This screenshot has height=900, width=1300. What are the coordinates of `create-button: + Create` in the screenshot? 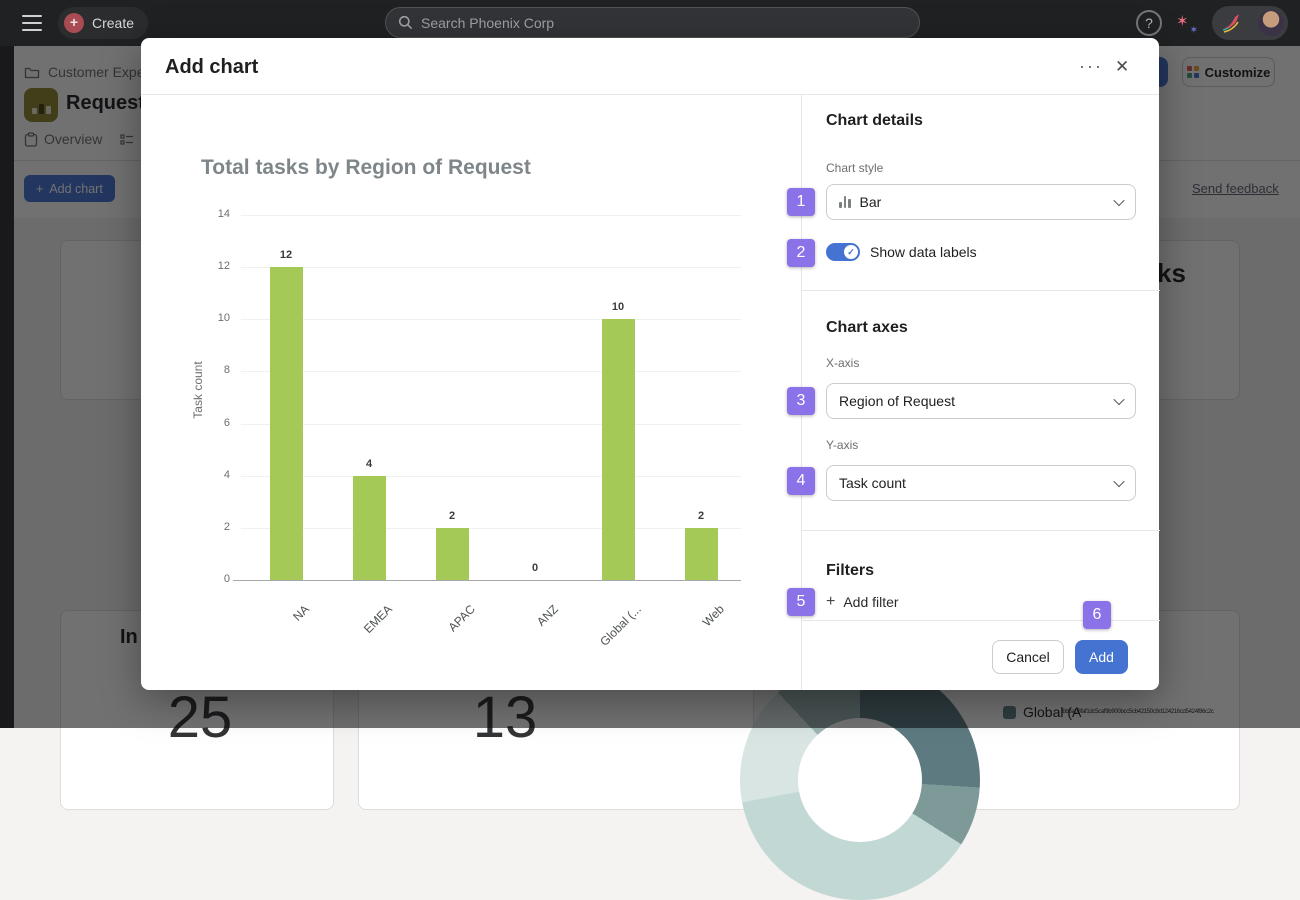 It's located at (103, 23).